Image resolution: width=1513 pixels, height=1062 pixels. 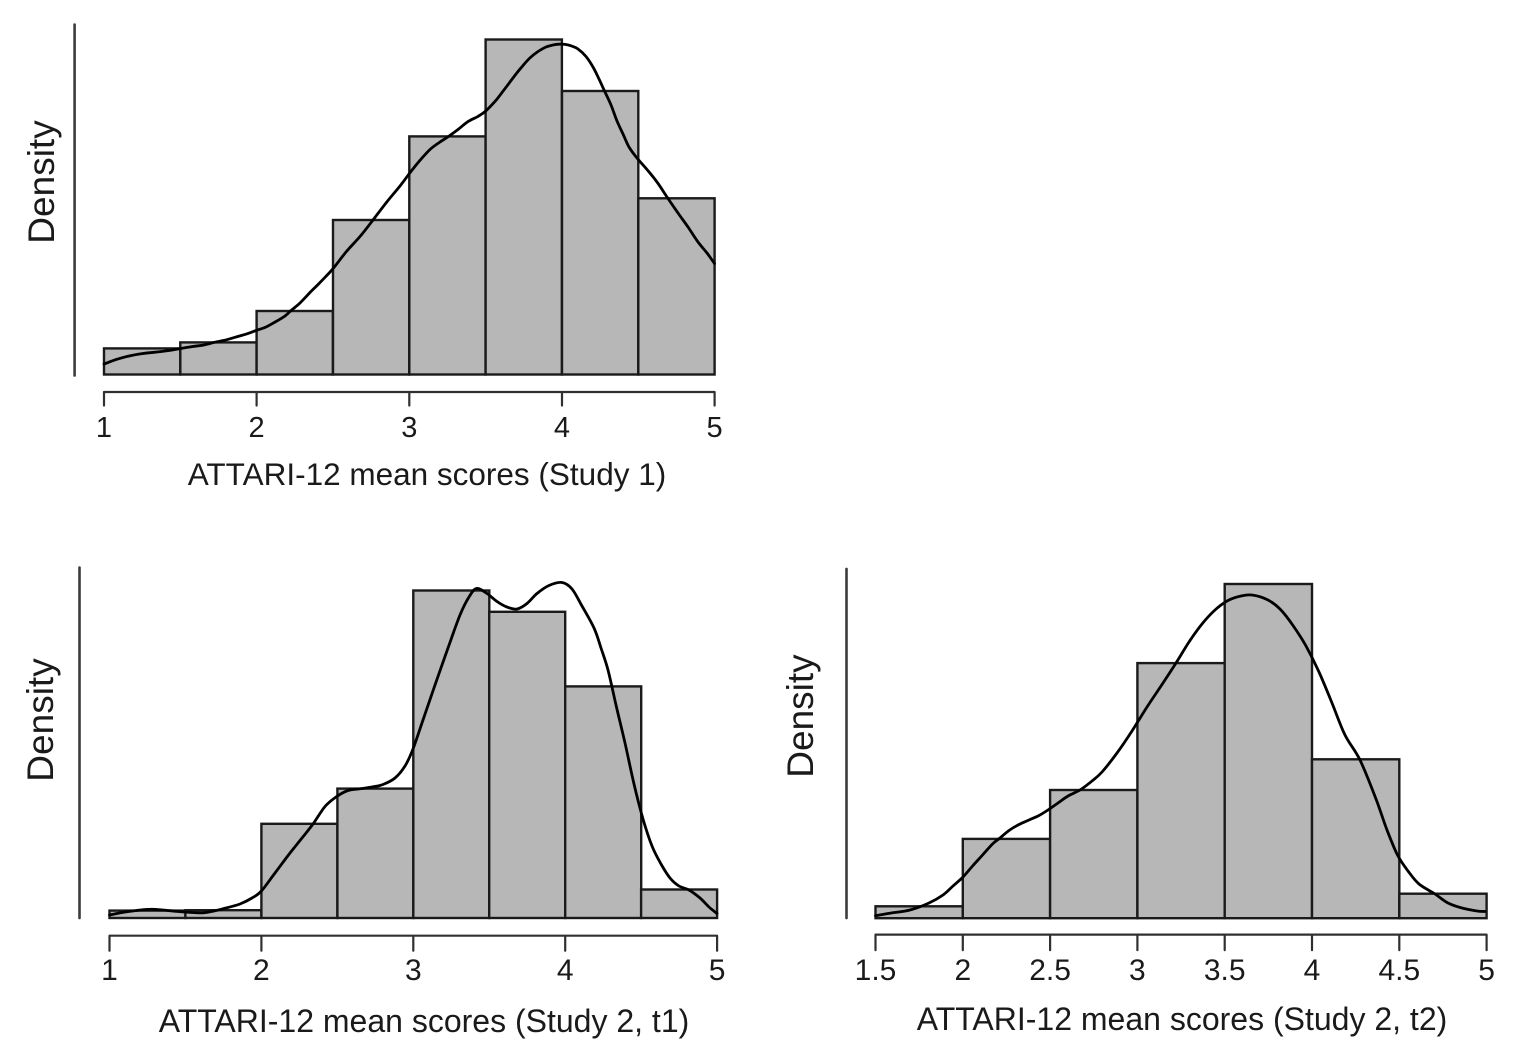 I want to click on svg-text:ATTARI-12 mean scores (Study 1: ATTARI-12 mean scores (Study 1), so click(x=427, y=474).